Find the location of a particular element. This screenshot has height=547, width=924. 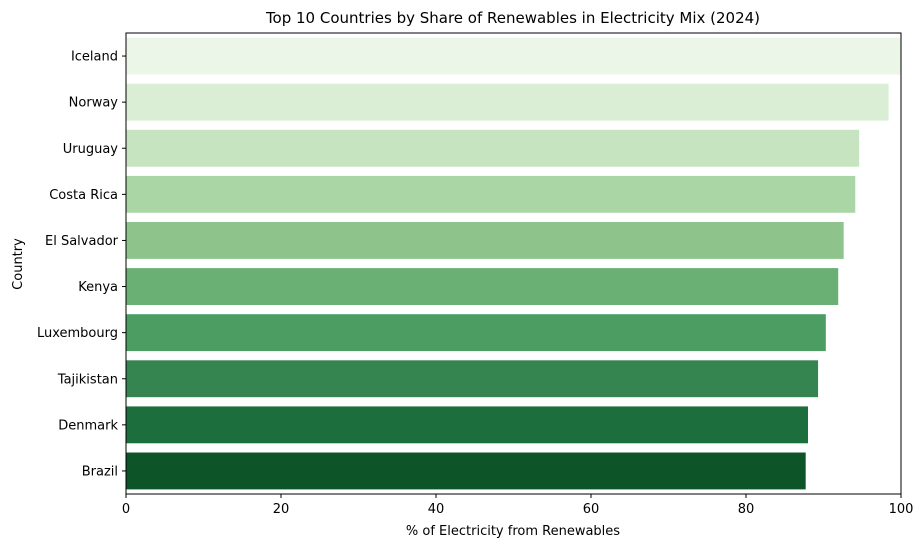

y-tick-label-kenya: Kenya is located at coordinates (98, 287).